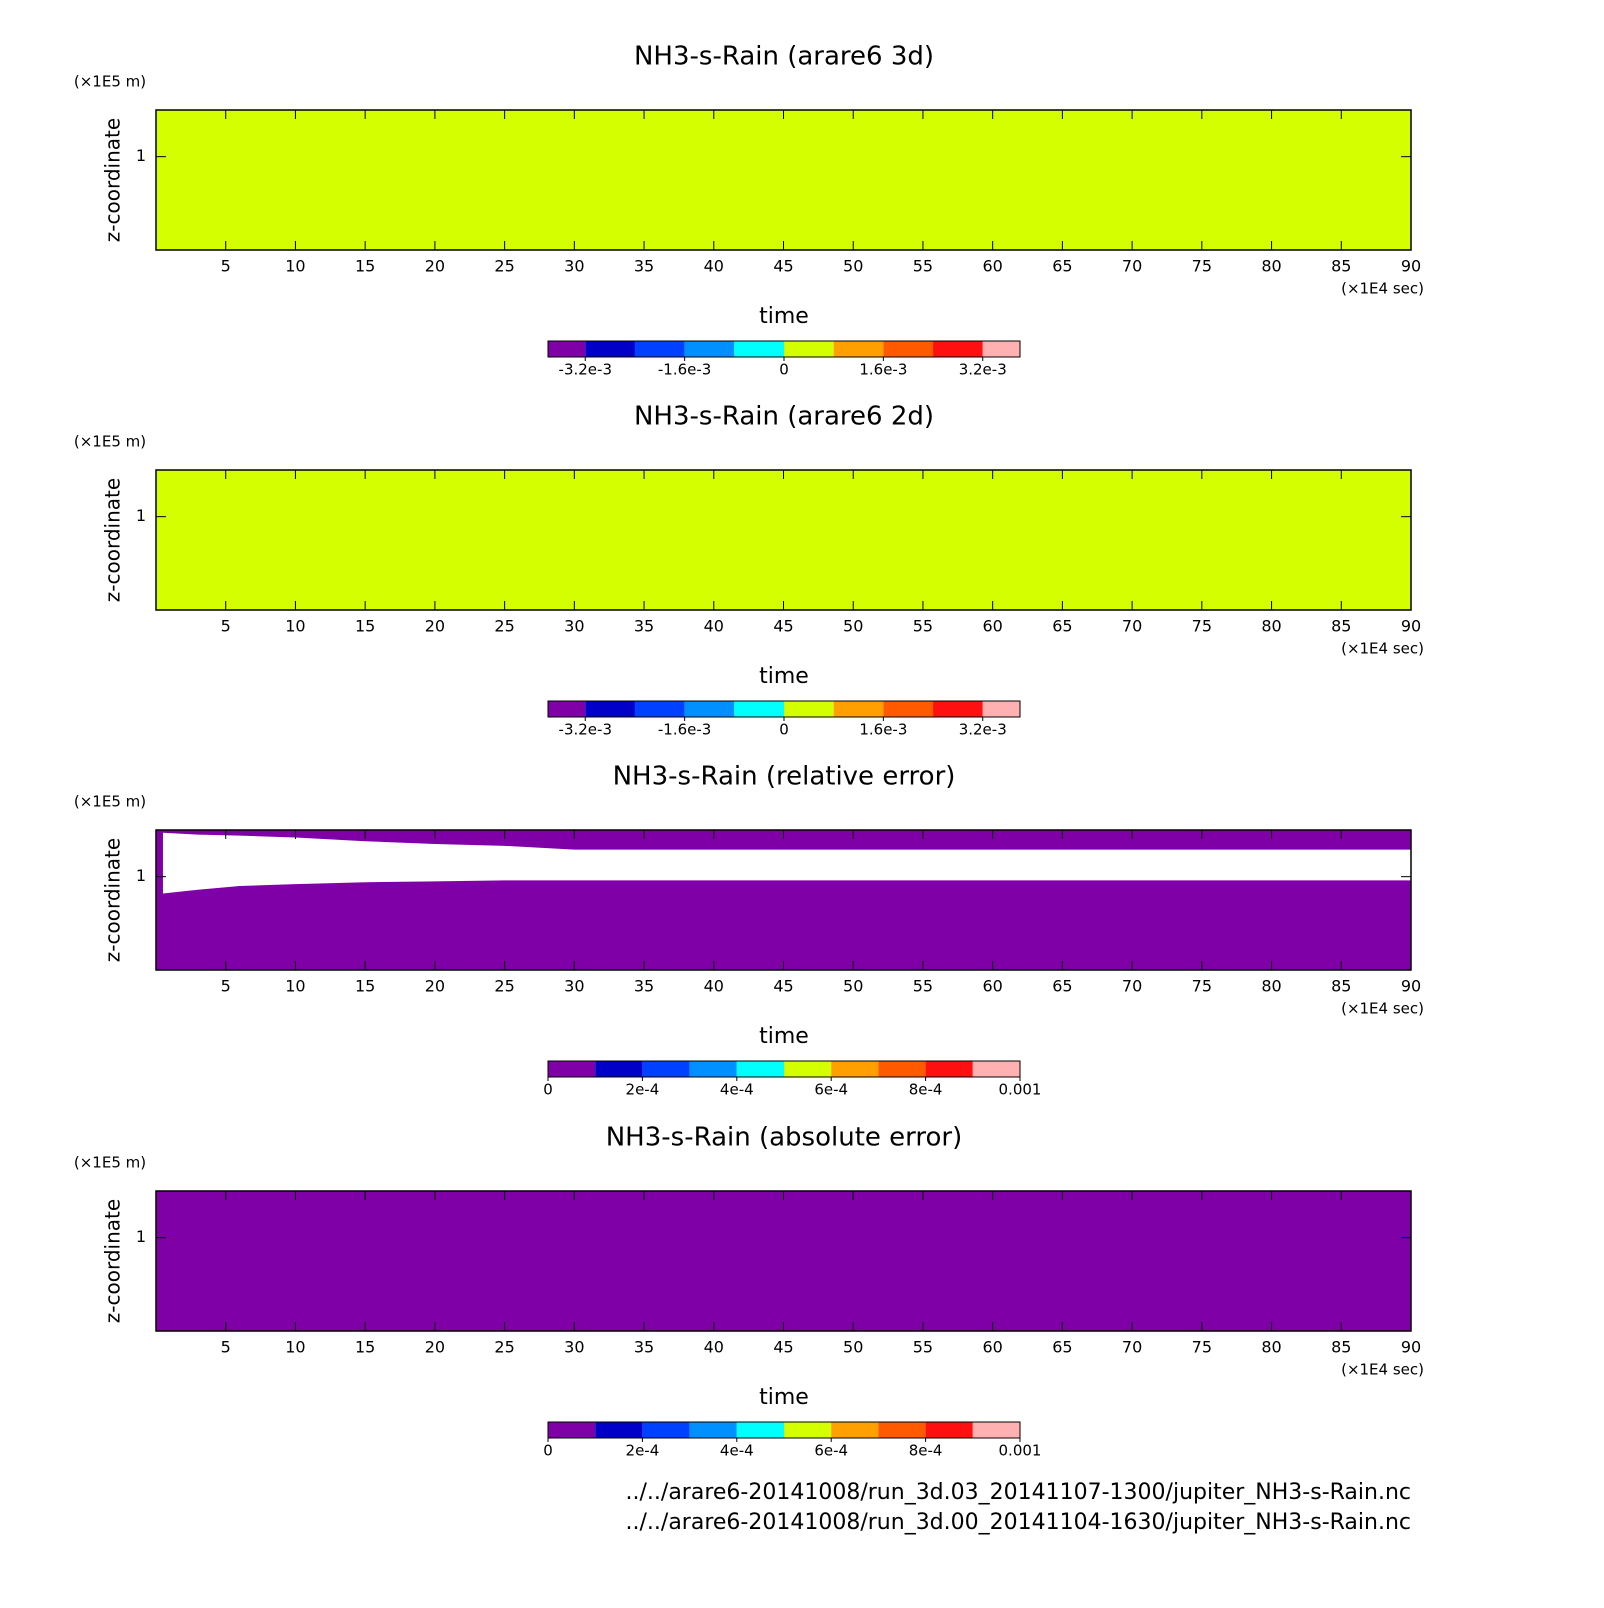 The height and width of the screenshot is (1608, 1604). Describe the element at coordinates (831, 1451) in the screenshot. I see `colorbar-tick-label: 6e-4` at that location.